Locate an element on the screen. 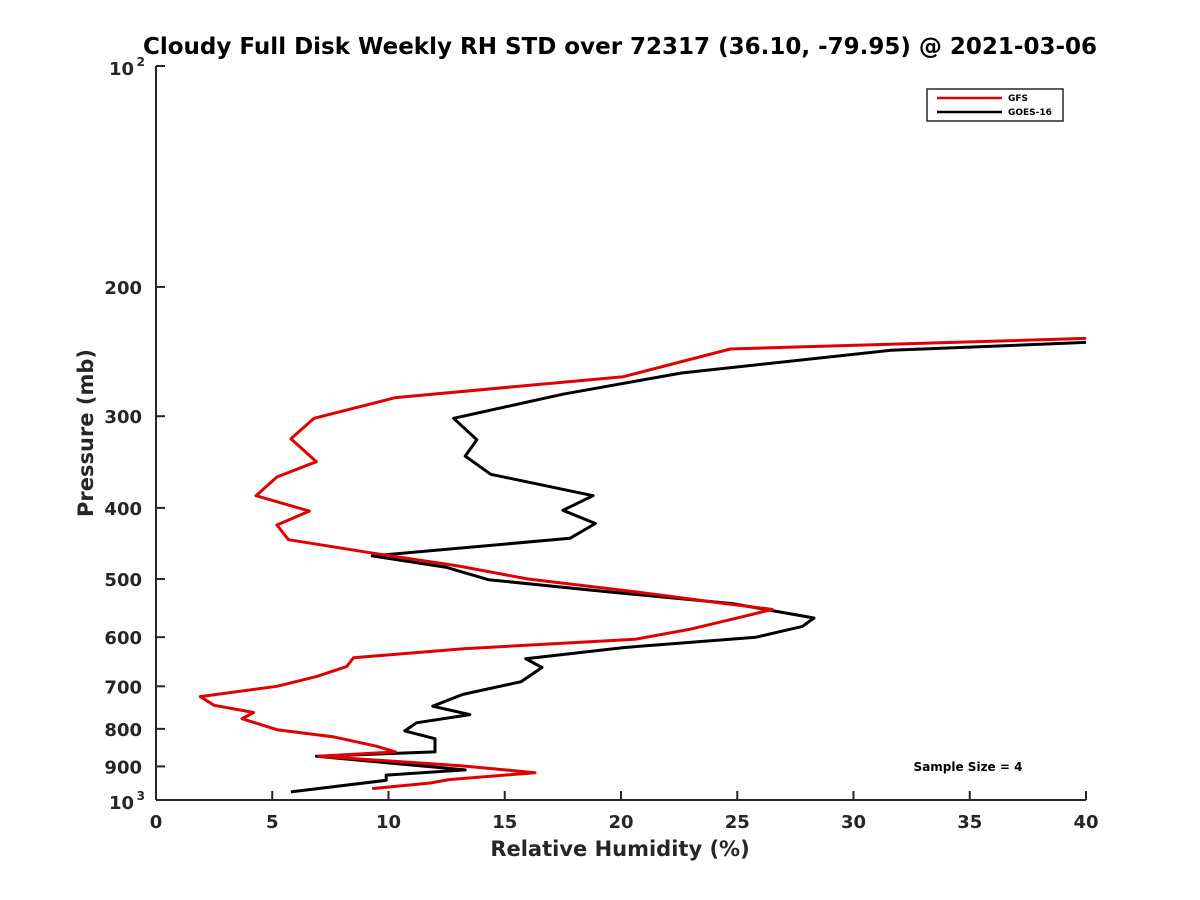 The height and width of the screenshot is (900, 1200). x-tick-label: 25 is located at coordinates (737, 822).